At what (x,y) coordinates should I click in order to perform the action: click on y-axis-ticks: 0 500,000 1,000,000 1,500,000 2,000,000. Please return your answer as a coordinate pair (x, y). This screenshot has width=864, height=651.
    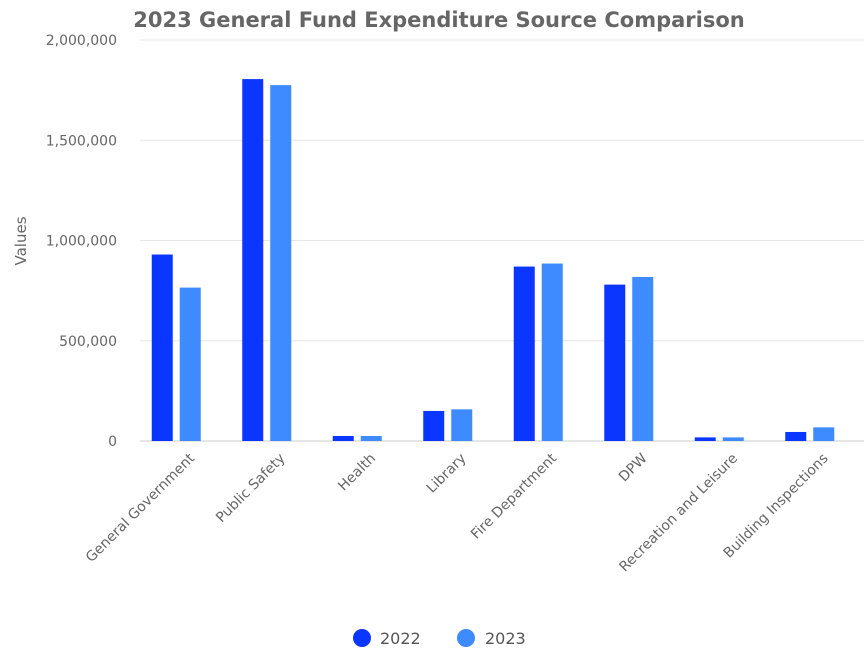
    Looking at the image, I should click on (81, 241).